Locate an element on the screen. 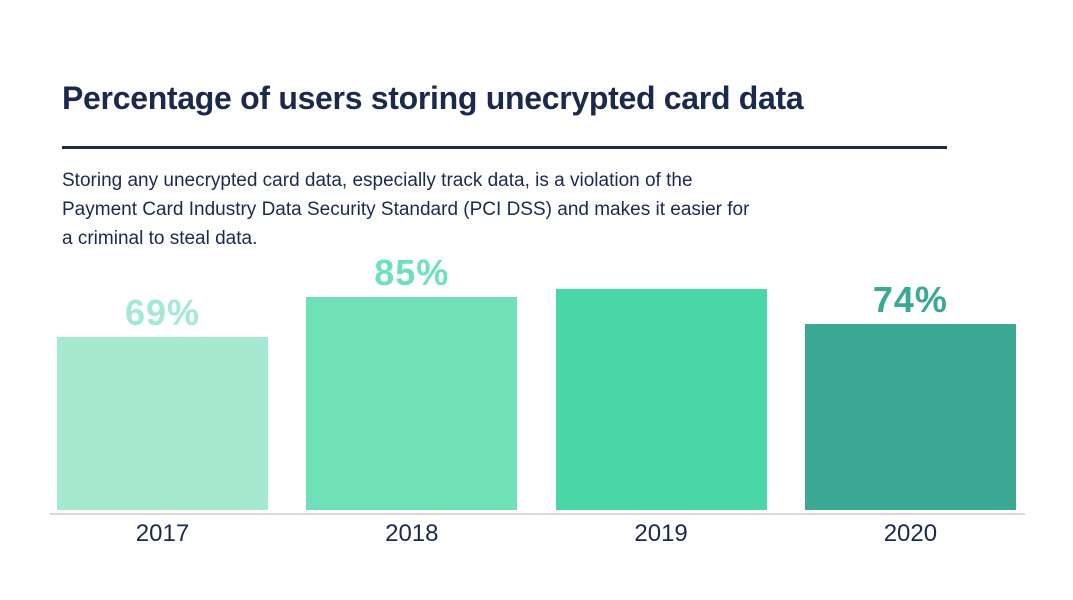 The image size is (1073, 600). bar-value-label-2017: 69% is located at coordinates (162, 312).